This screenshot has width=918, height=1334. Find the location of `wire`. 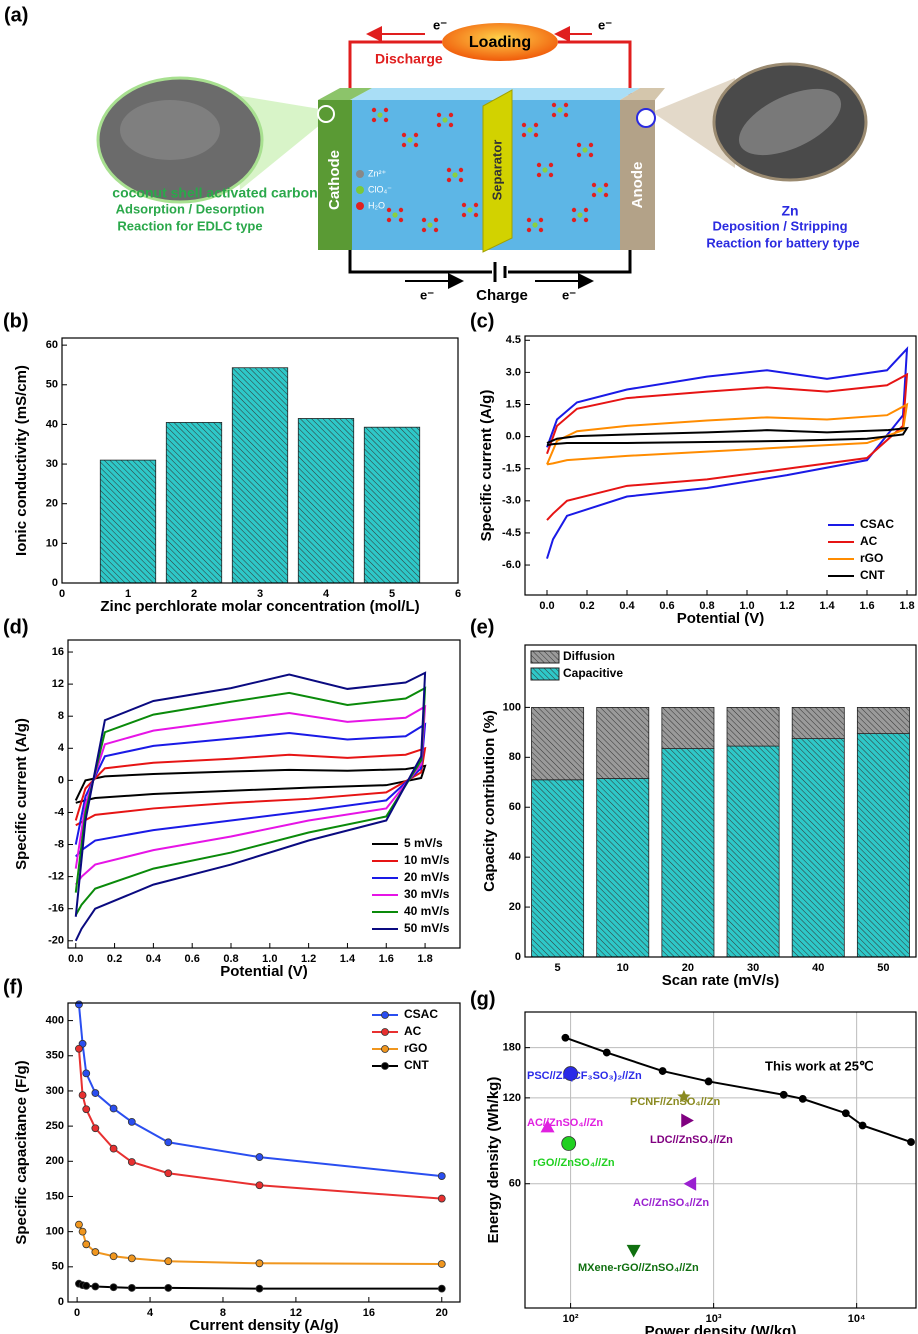

wire is located at coordinates (420, 261).